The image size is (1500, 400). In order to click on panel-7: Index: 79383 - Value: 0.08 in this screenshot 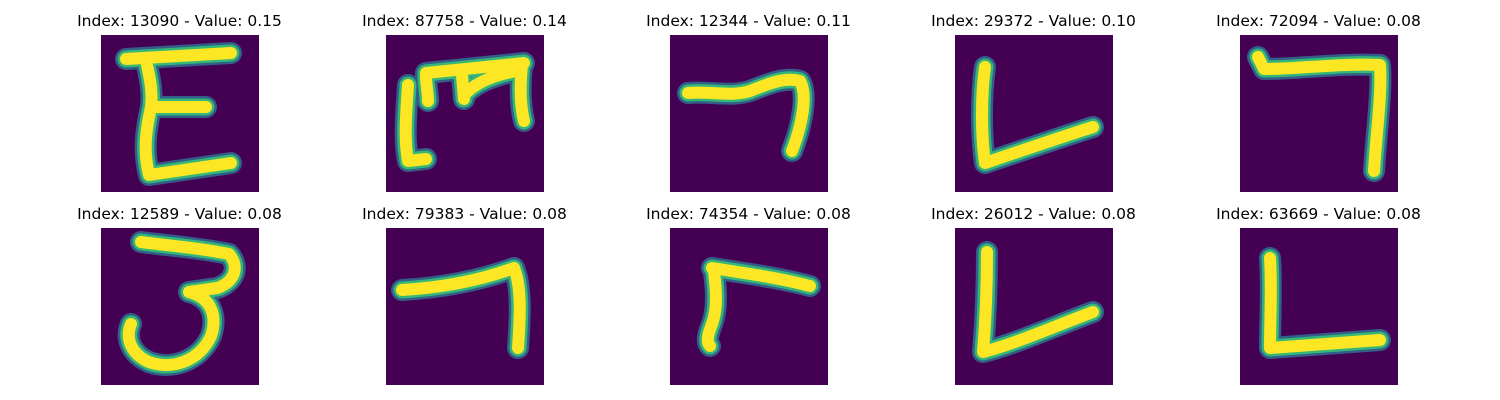, I will do `click(464, 289)`.